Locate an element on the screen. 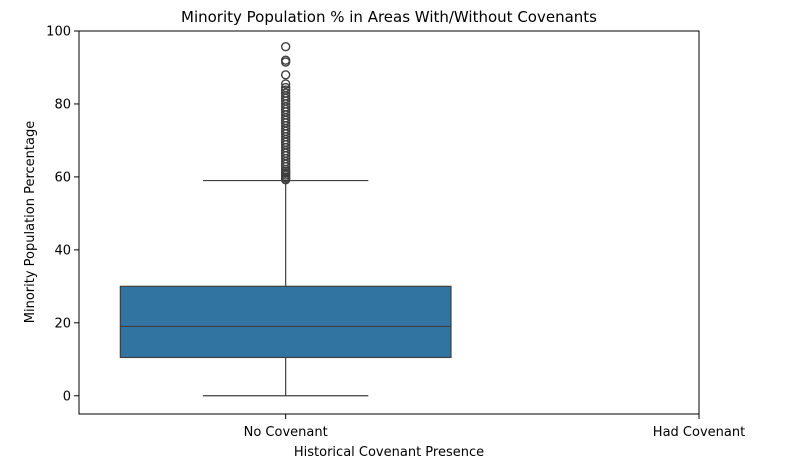 This screenshot has height=463, width=791. y-tick-label: 100 is located at coordinates (58, 32).